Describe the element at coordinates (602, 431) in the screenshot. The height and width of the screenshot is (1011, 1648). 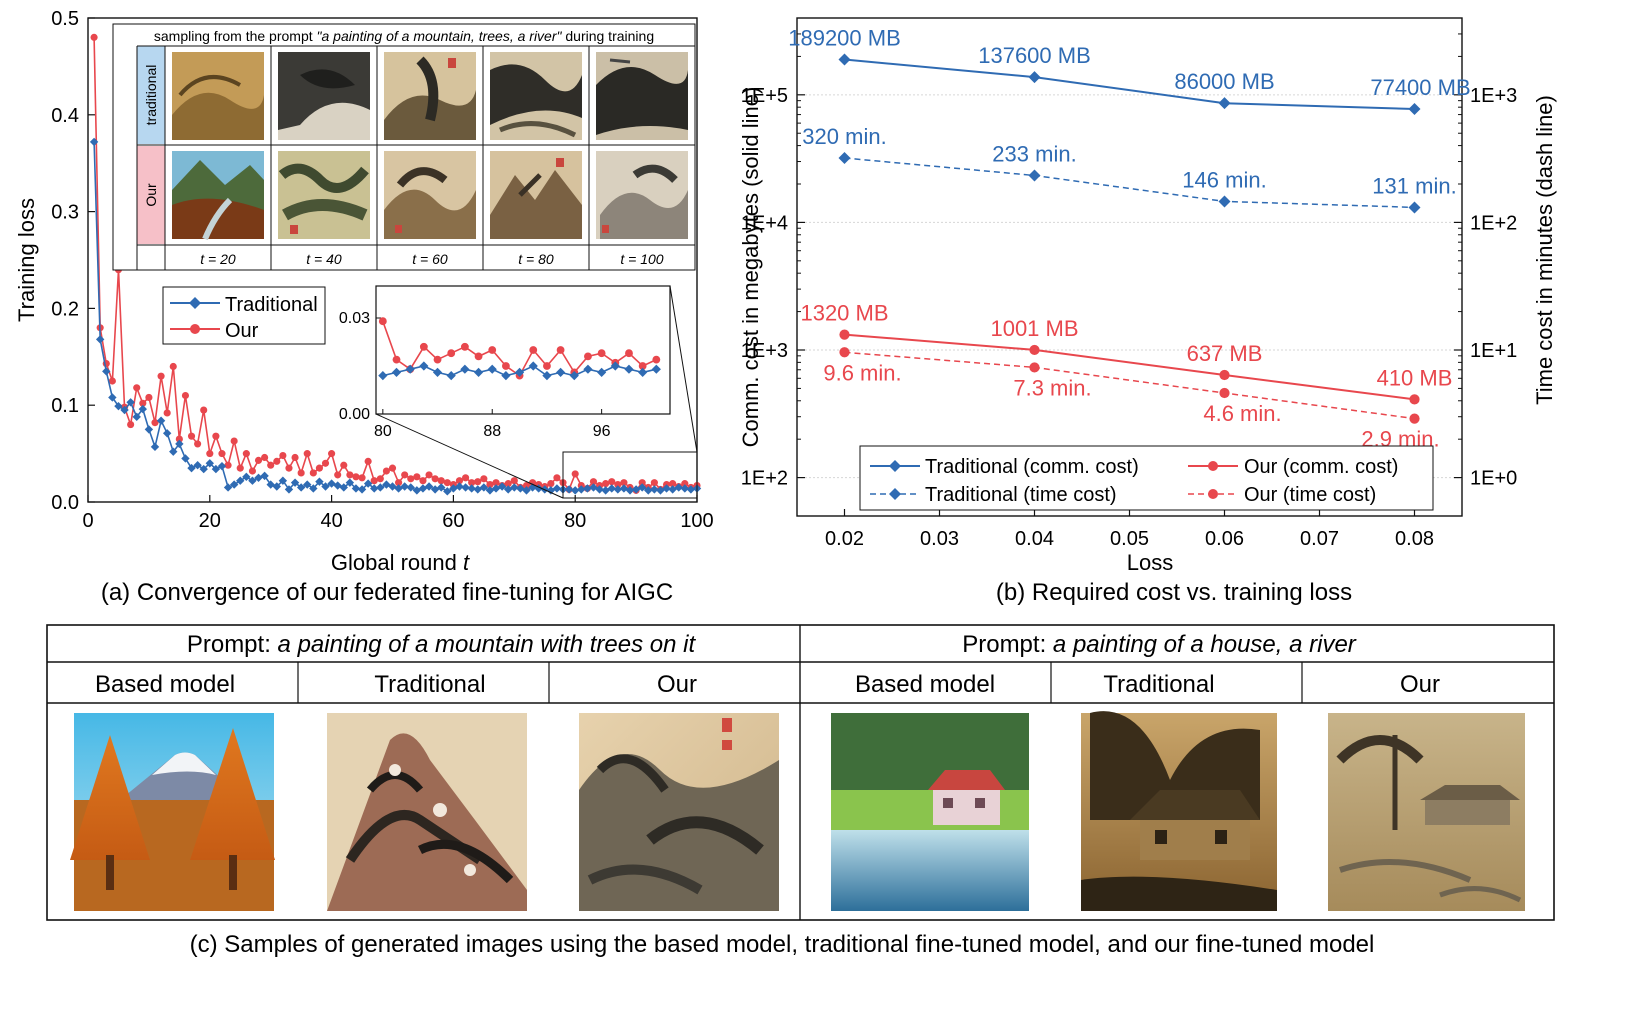
I see `inset-x-tick-label: 96` at that location.